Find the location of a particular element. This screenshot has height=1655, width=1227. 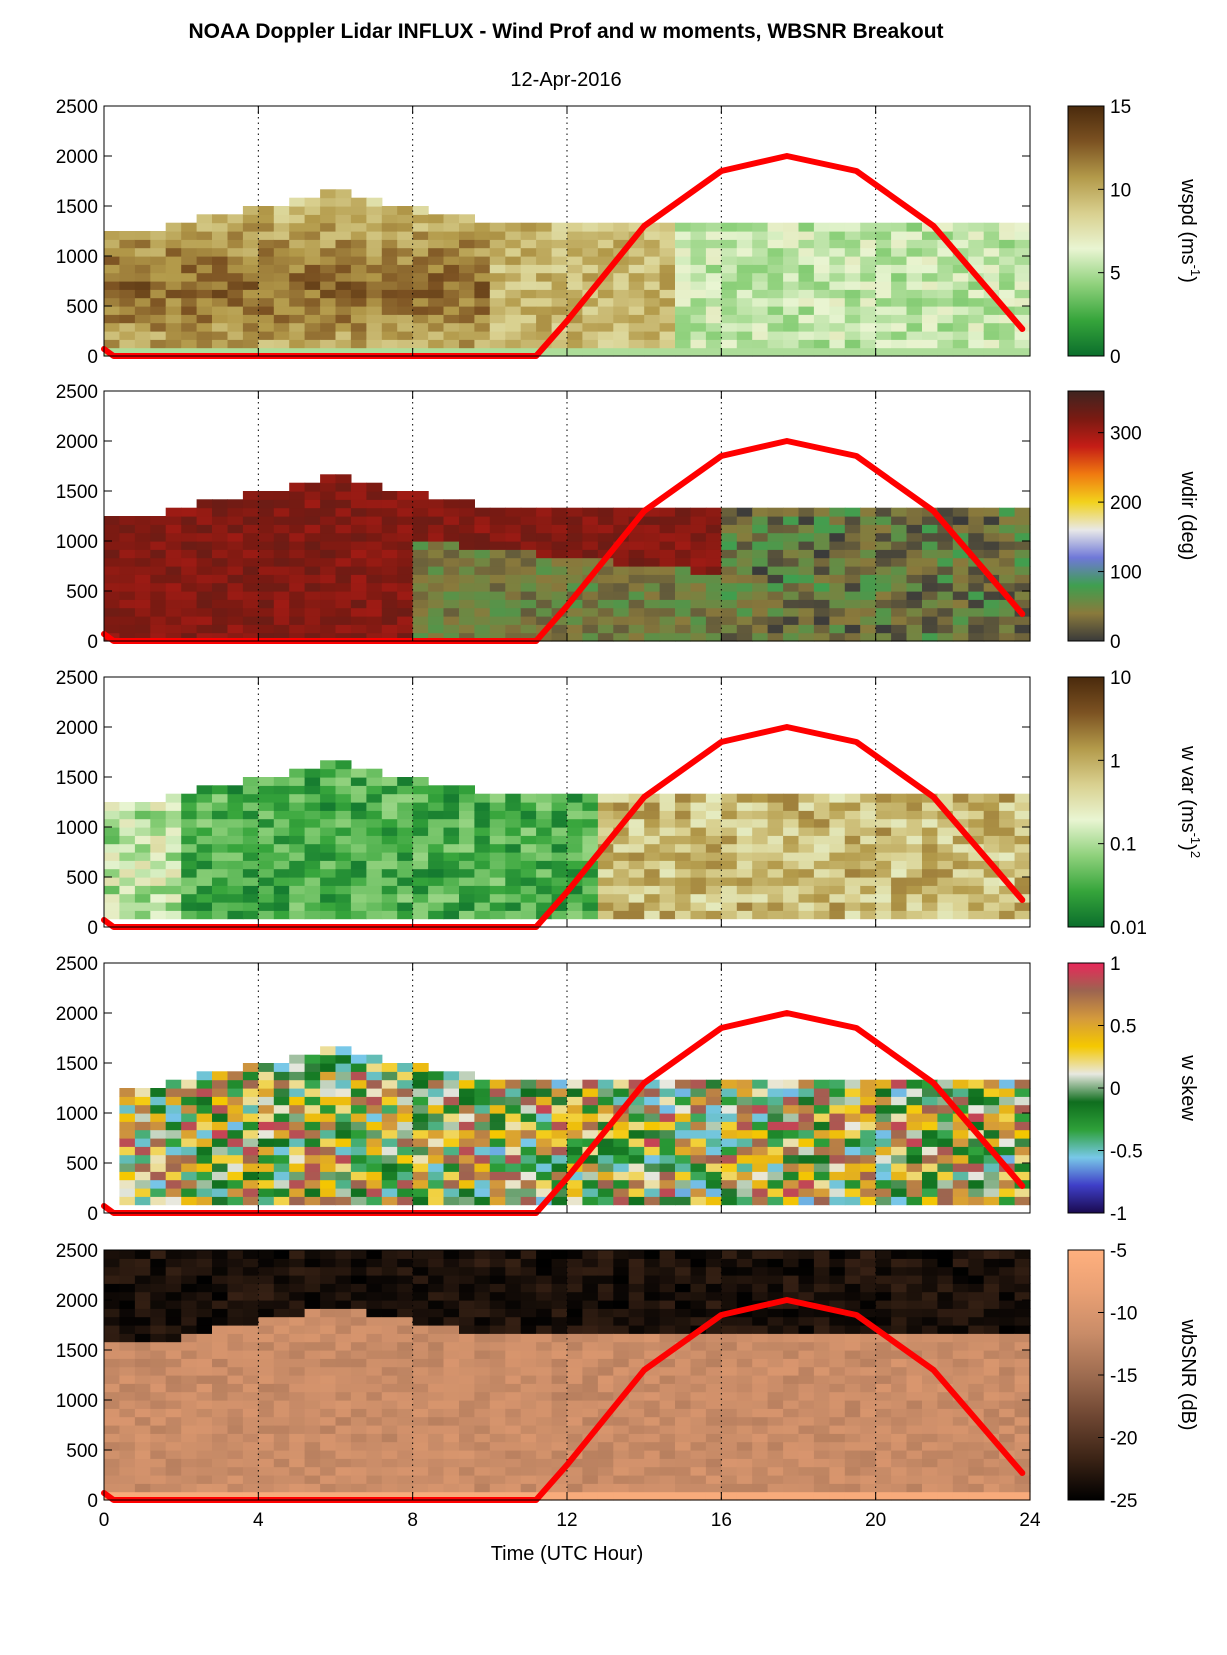

colorbar-label: wspd (ms-1) is located at coordinates (1190, 230).